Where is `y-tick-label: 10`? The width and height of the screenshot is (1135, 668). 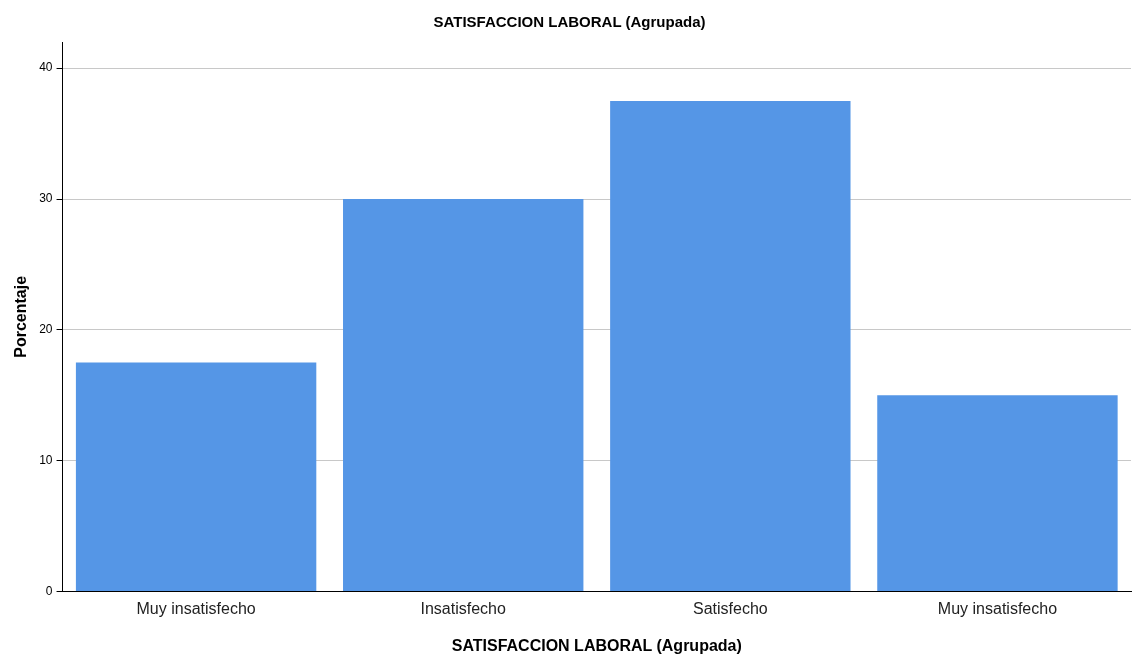
y-tick-label: 10 is located at coordinates (46, 460).